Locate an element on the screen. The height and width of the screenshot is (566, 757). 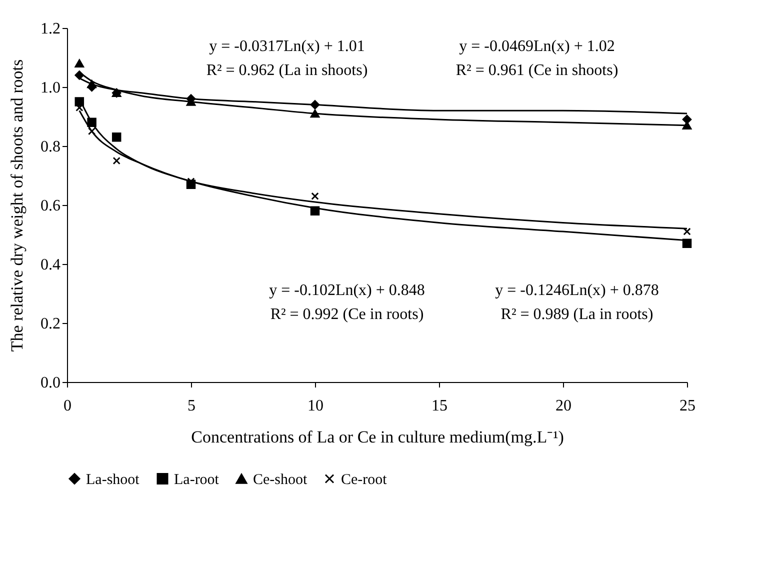
y-axis-title: The relative dry weight of shoots and roots is located at coordinates (17, 205).